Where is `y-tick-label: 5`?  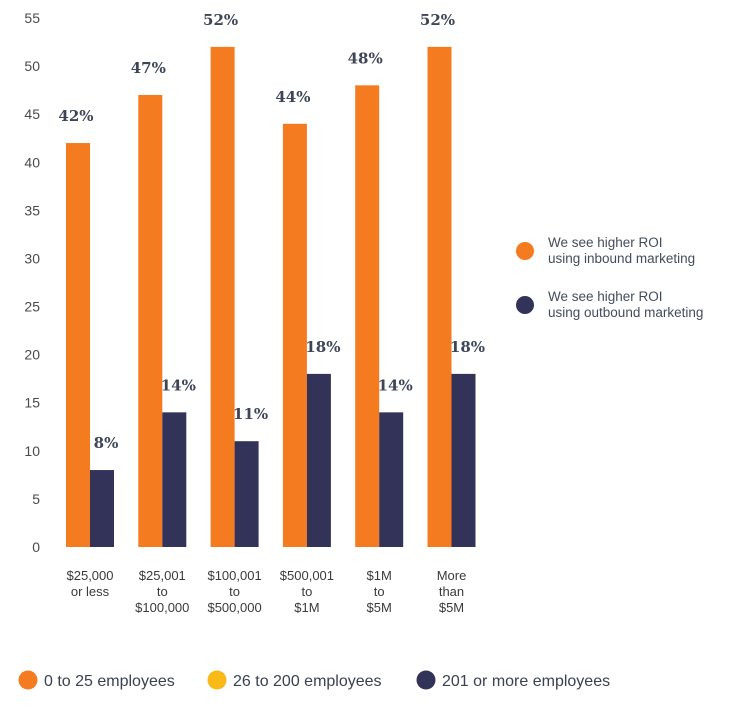
y-tick-label: 5 is located at coordinates (36, 499).